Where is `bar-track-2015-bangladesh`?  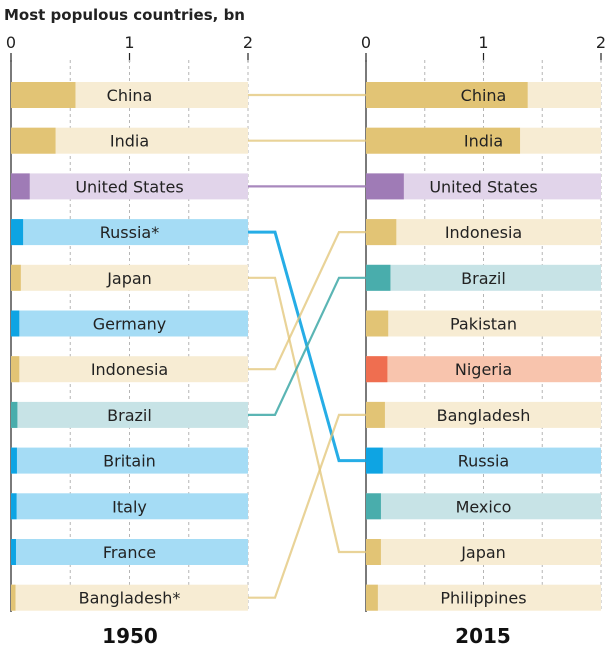
bar-track-2015-bangladesh is located at coordinates (483, 414).